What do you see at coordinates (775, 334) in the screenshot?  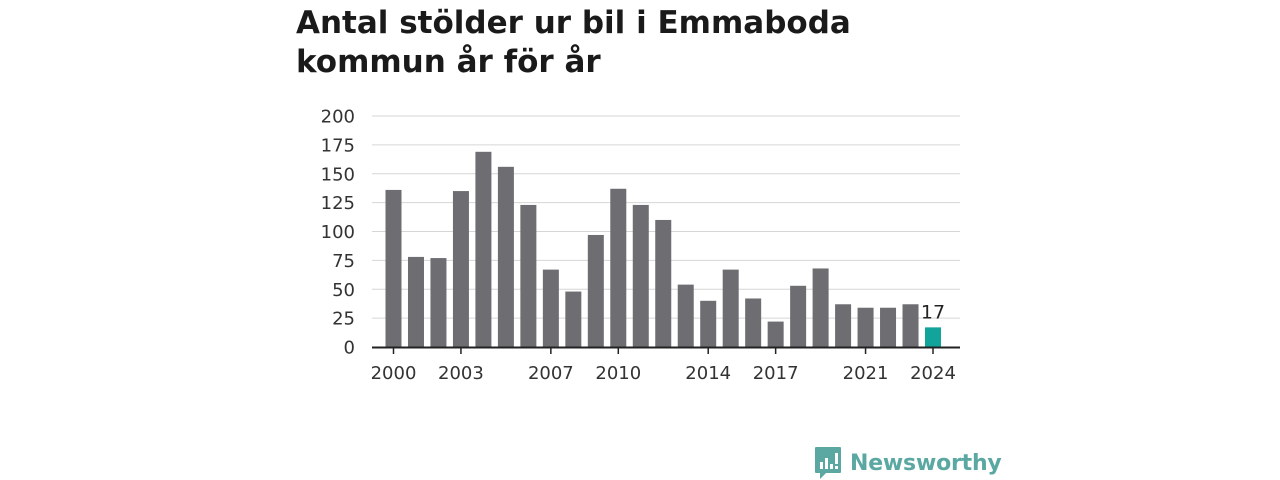 I see `bar-2017` at bounding box center [775, 334].